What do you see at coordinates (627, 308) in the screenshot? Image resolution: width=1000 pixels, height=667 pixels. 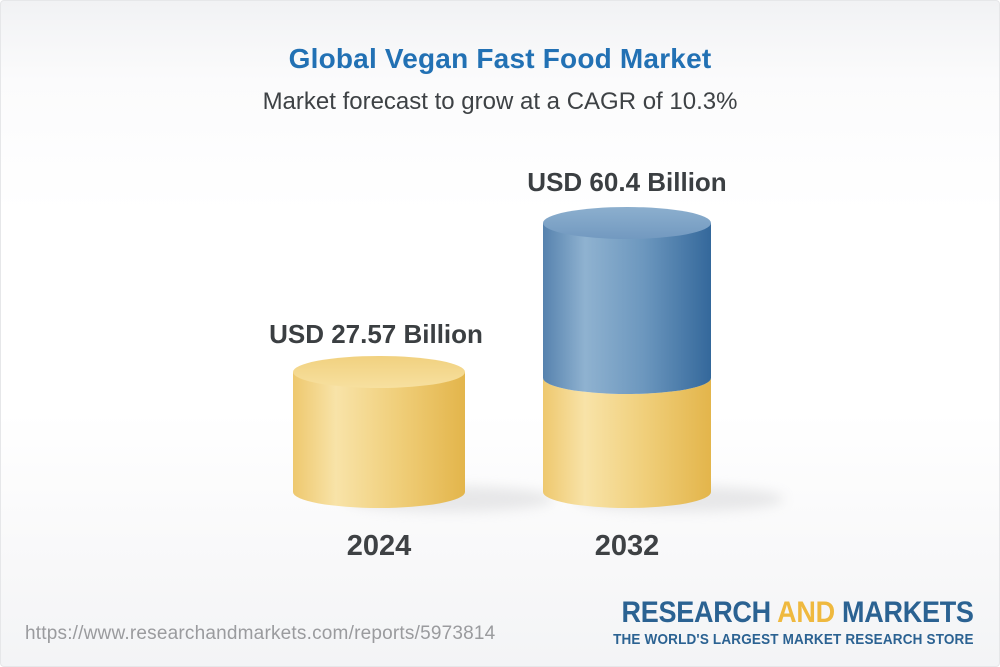 I see `bar-2032-blue-segment` at bounding box center [627, 308].